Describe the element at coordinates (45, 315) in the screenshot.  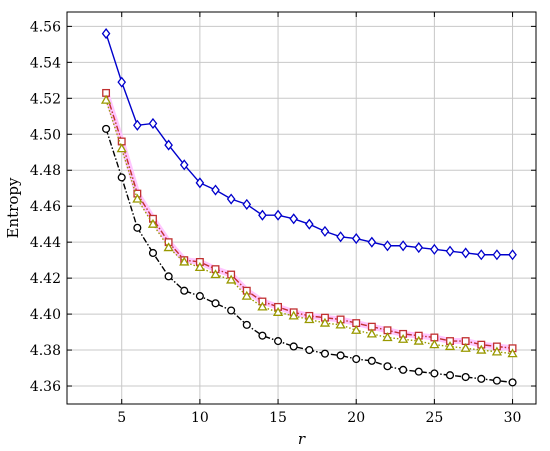
I see `y-tick-label: 4.40` at that location.